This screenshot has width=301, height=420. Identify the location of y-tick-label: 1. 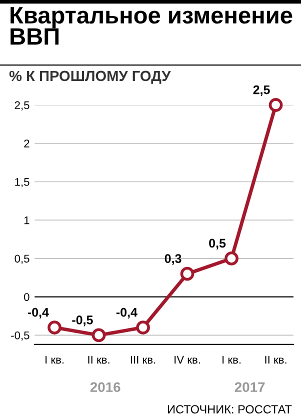
(27, 220).